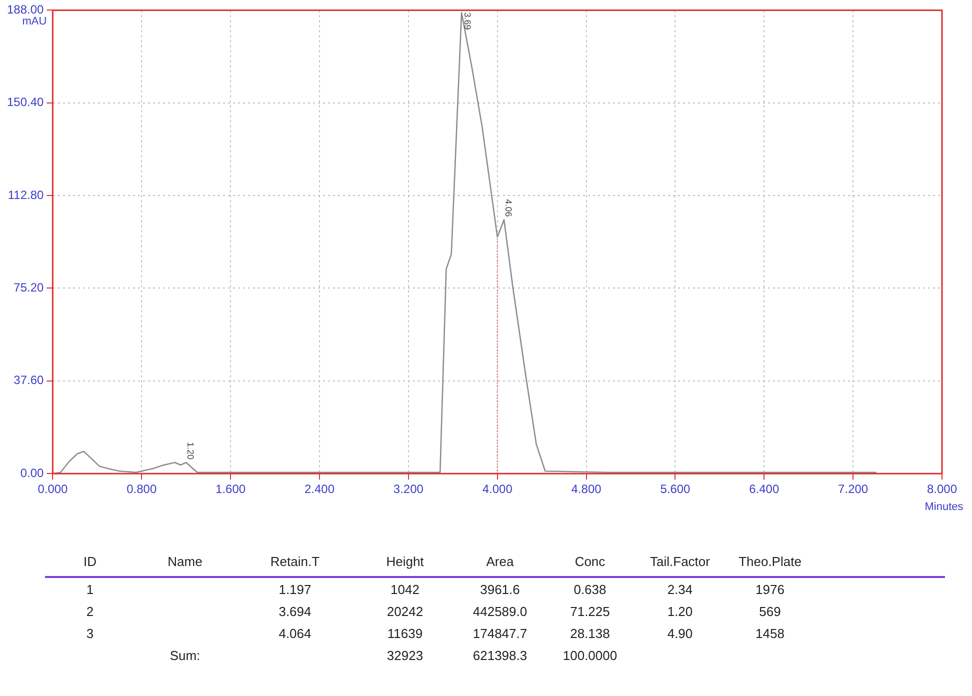 This screenshot has height=696, width=972. What do you see at coordinates (25, 102) in the screenshot?
I see `y-tick-label: 150.40` at bounding box center [25, 102].